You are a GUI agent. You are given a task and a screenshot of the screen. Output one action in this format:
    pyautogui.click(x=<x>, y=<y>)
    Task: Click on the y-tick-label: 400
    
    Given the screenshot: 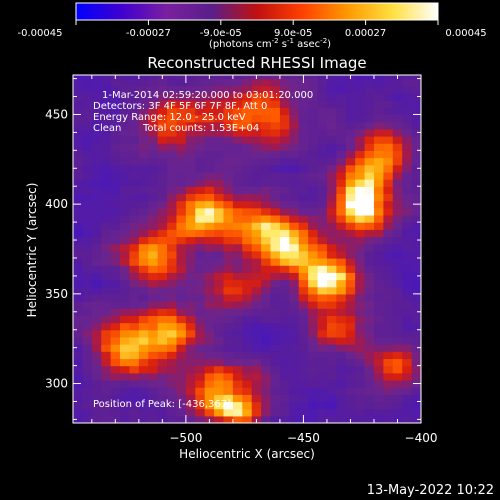 What is the action you would take?
    pyautogui.click(x=56, y=204)
    